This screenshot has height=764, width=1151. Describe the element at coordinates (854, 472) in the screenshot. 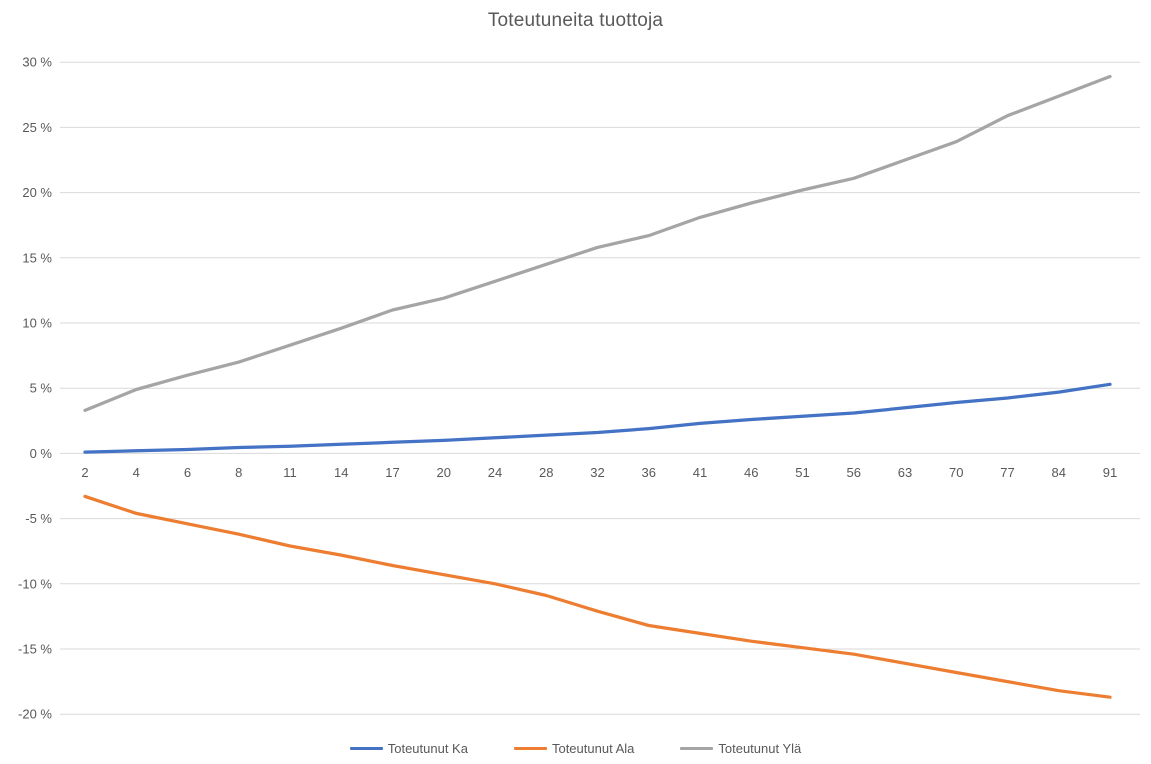

I see `x-axis-tick-label: 56` at that location.